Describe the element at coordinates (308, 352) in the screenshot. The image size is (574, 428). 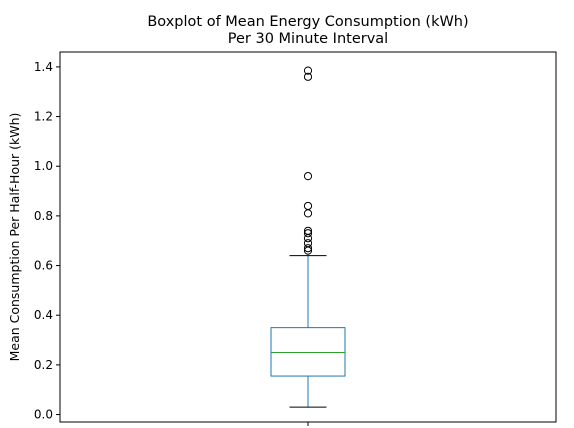
I see `iqr-box` at that location.